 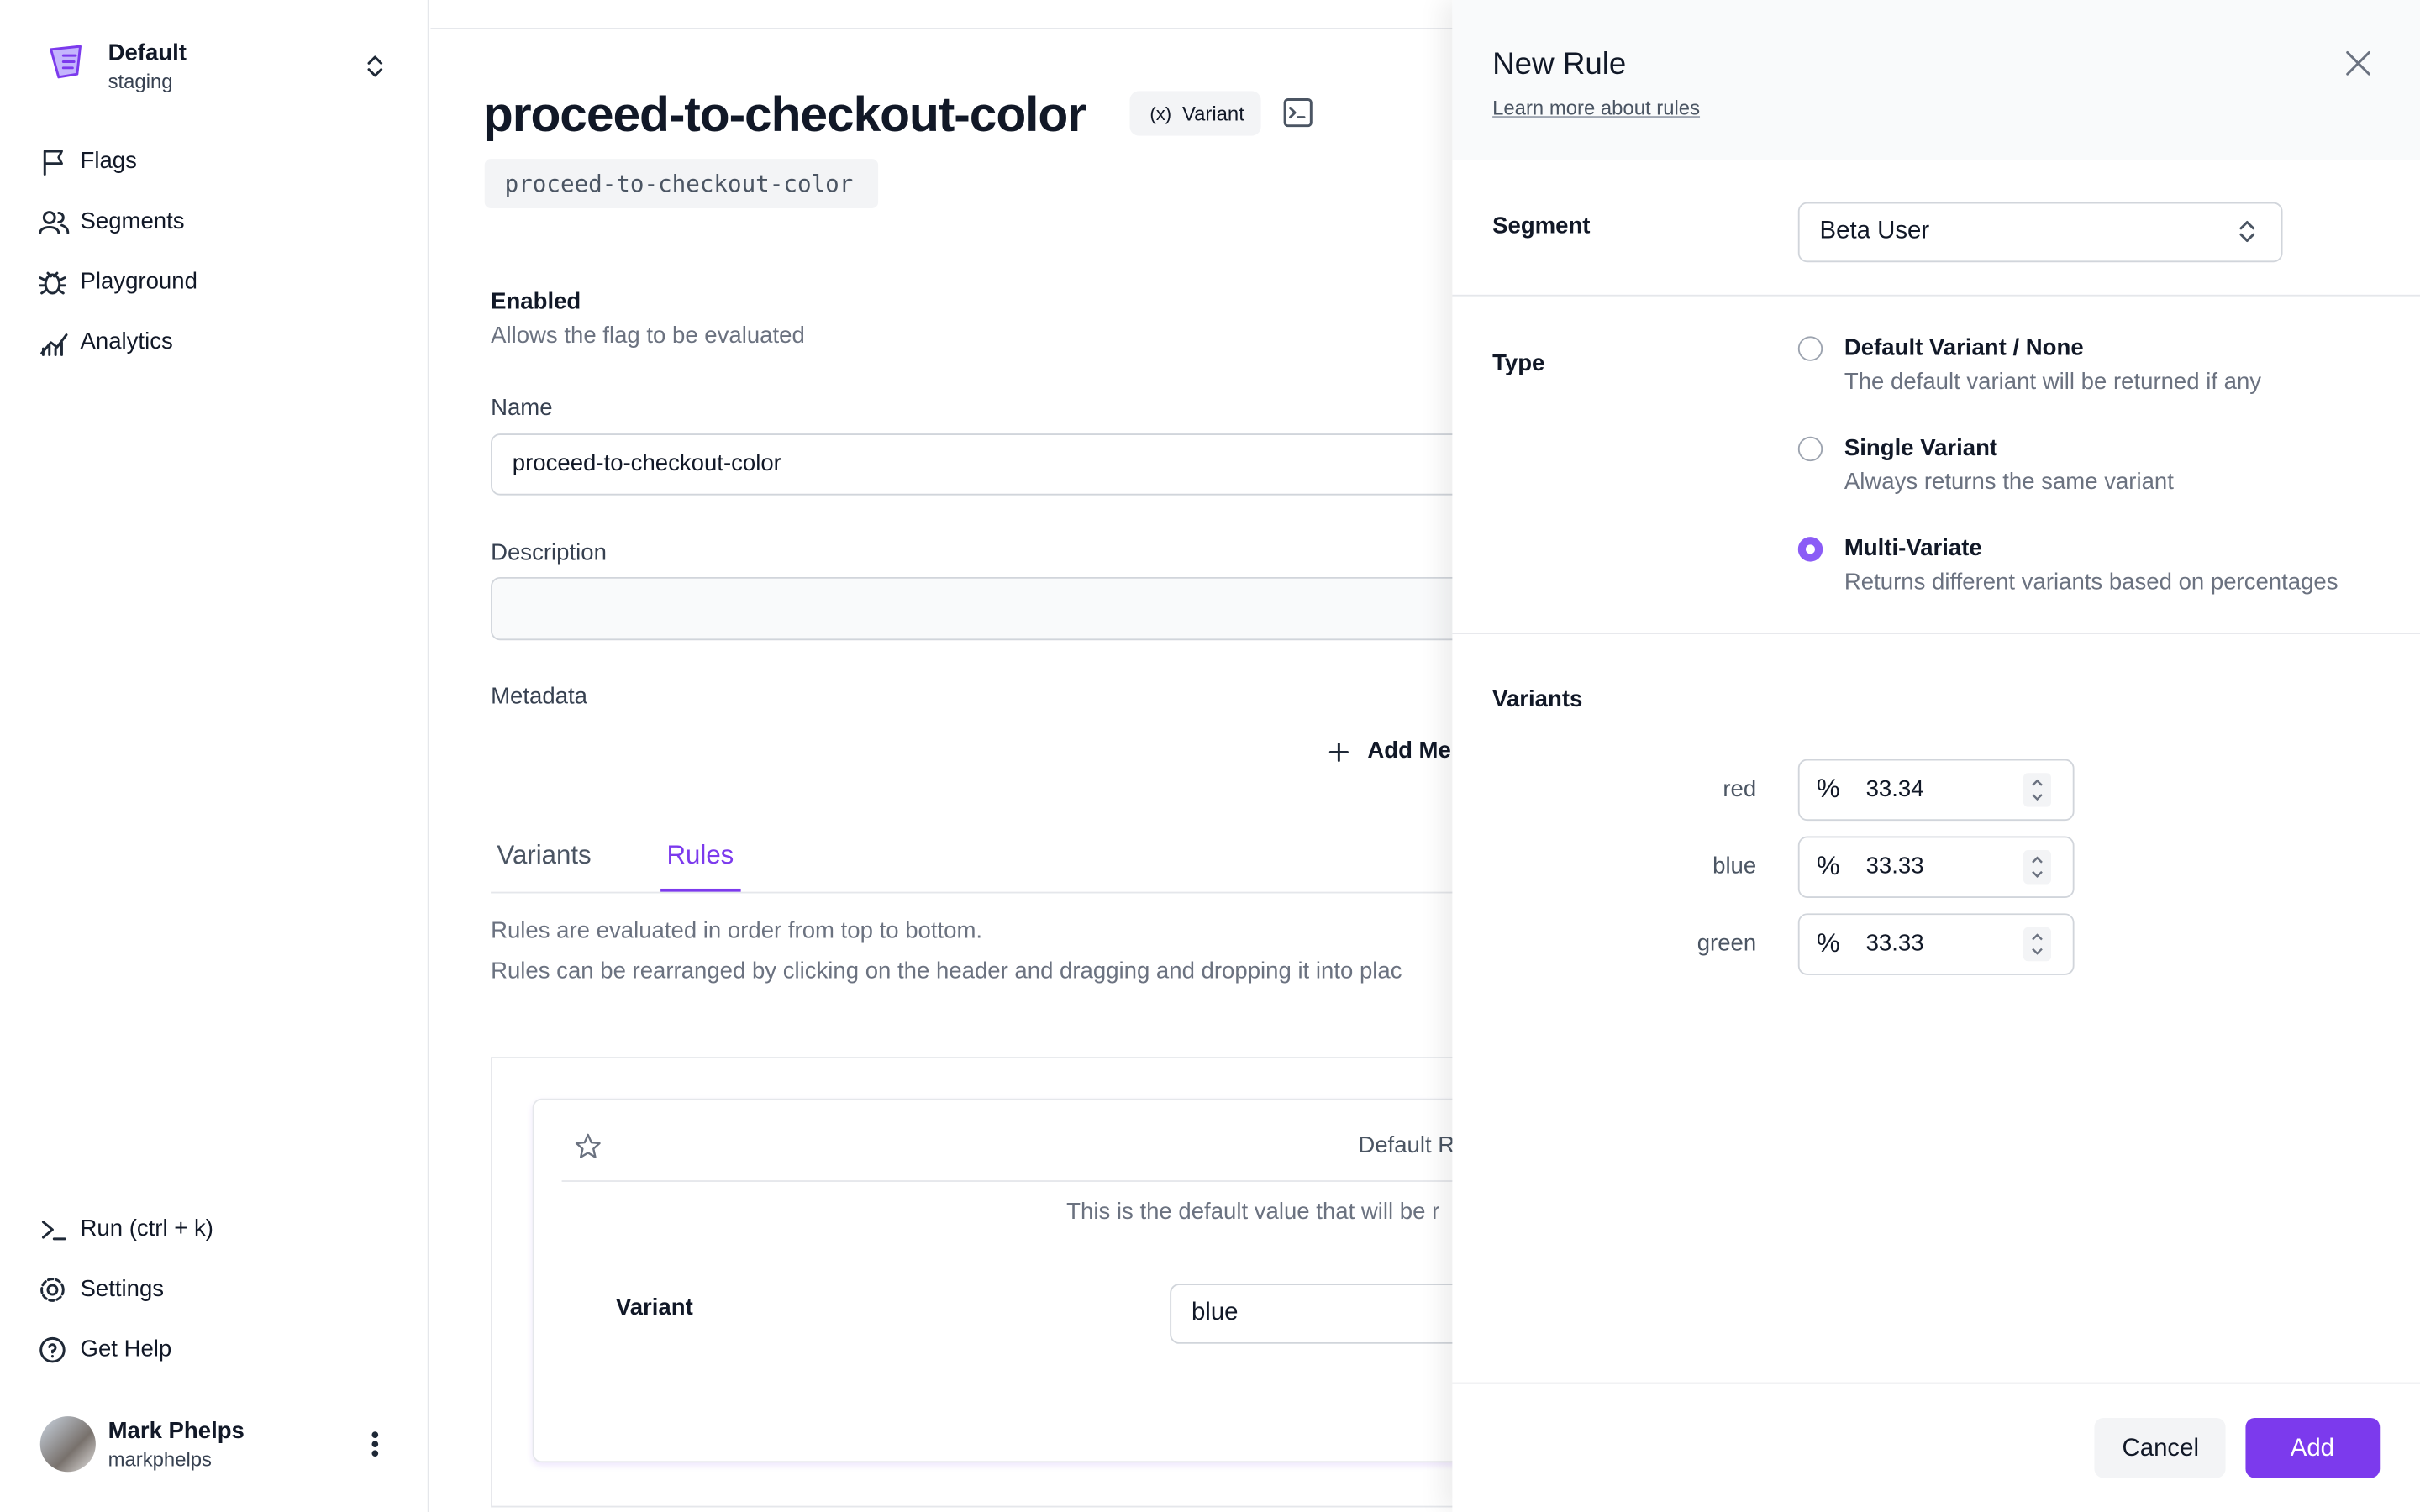 What do you see at coordinates (54, 344) in the screenshot?
I see `analytics-icon` at bounding box center [54, 344].